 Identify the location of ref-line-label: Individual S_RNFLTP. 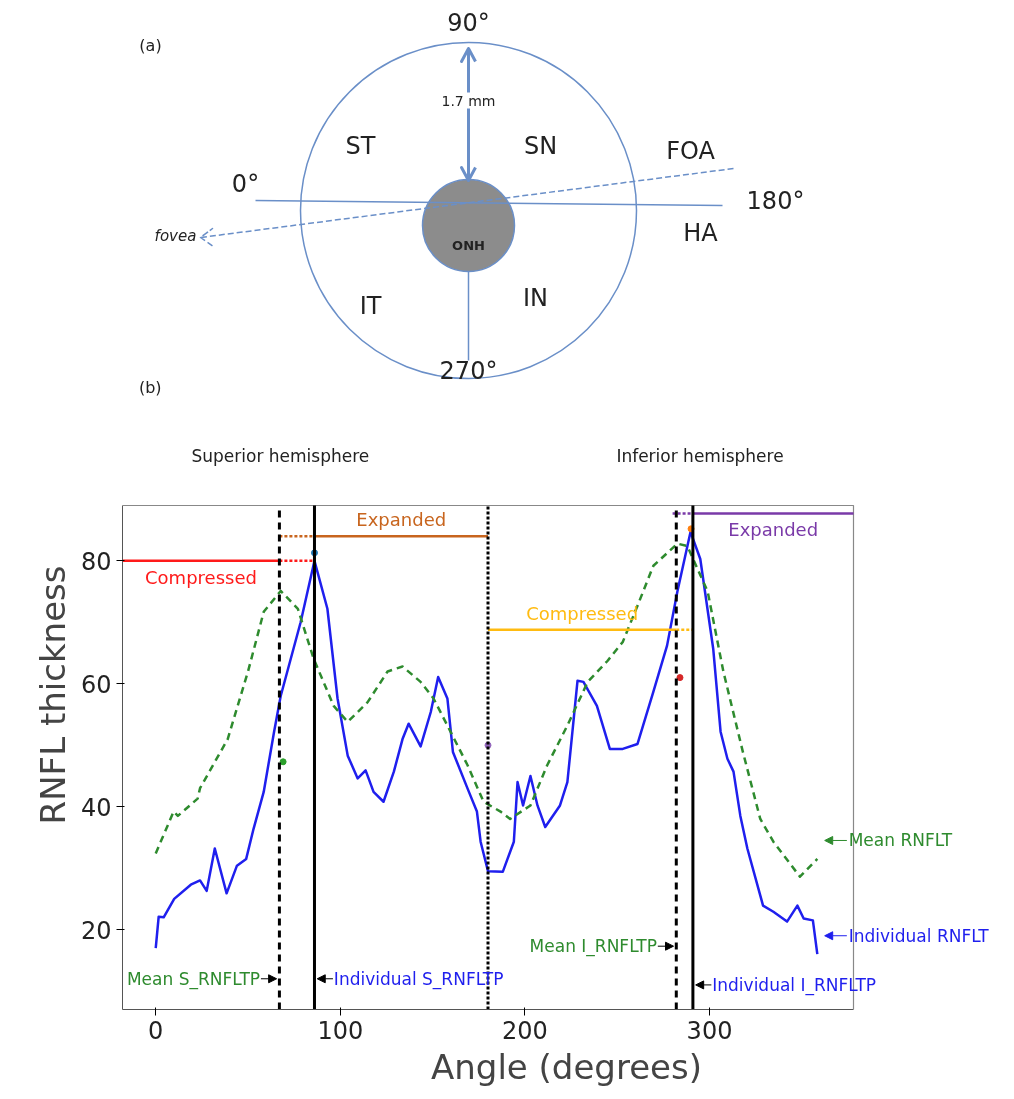
(418, 979).